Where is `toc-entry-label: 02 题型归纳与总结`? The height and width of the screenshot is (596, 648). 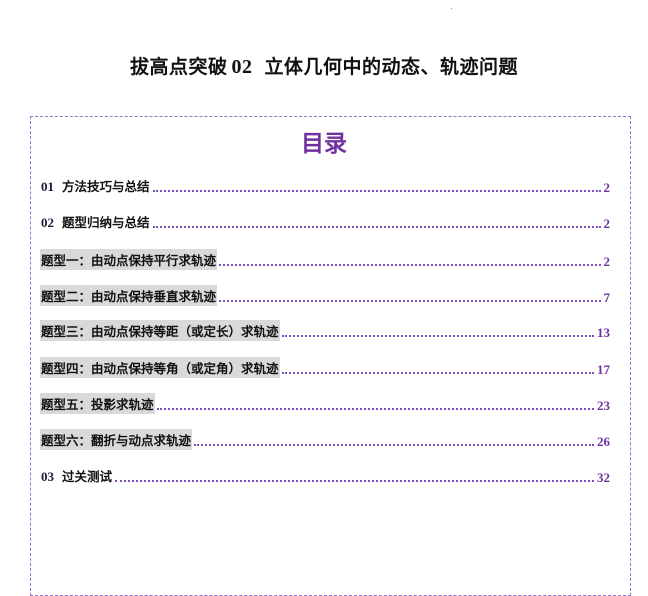
toc-entry-label: 02 题型归纳与总结 is located at coordinates (95, 221).